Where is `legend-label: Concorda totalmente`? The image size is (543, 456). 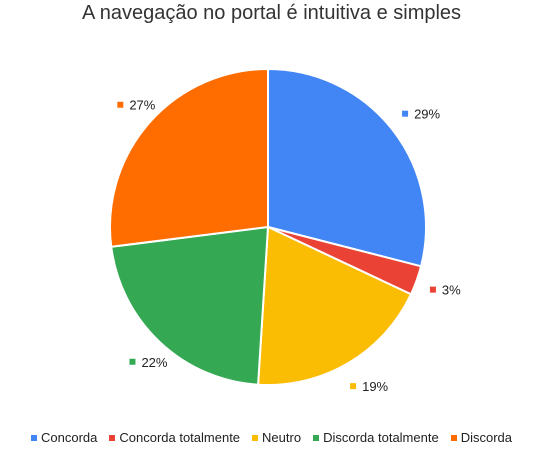
legend-label: Concorda totalmente is located at coordinates (180, 437).